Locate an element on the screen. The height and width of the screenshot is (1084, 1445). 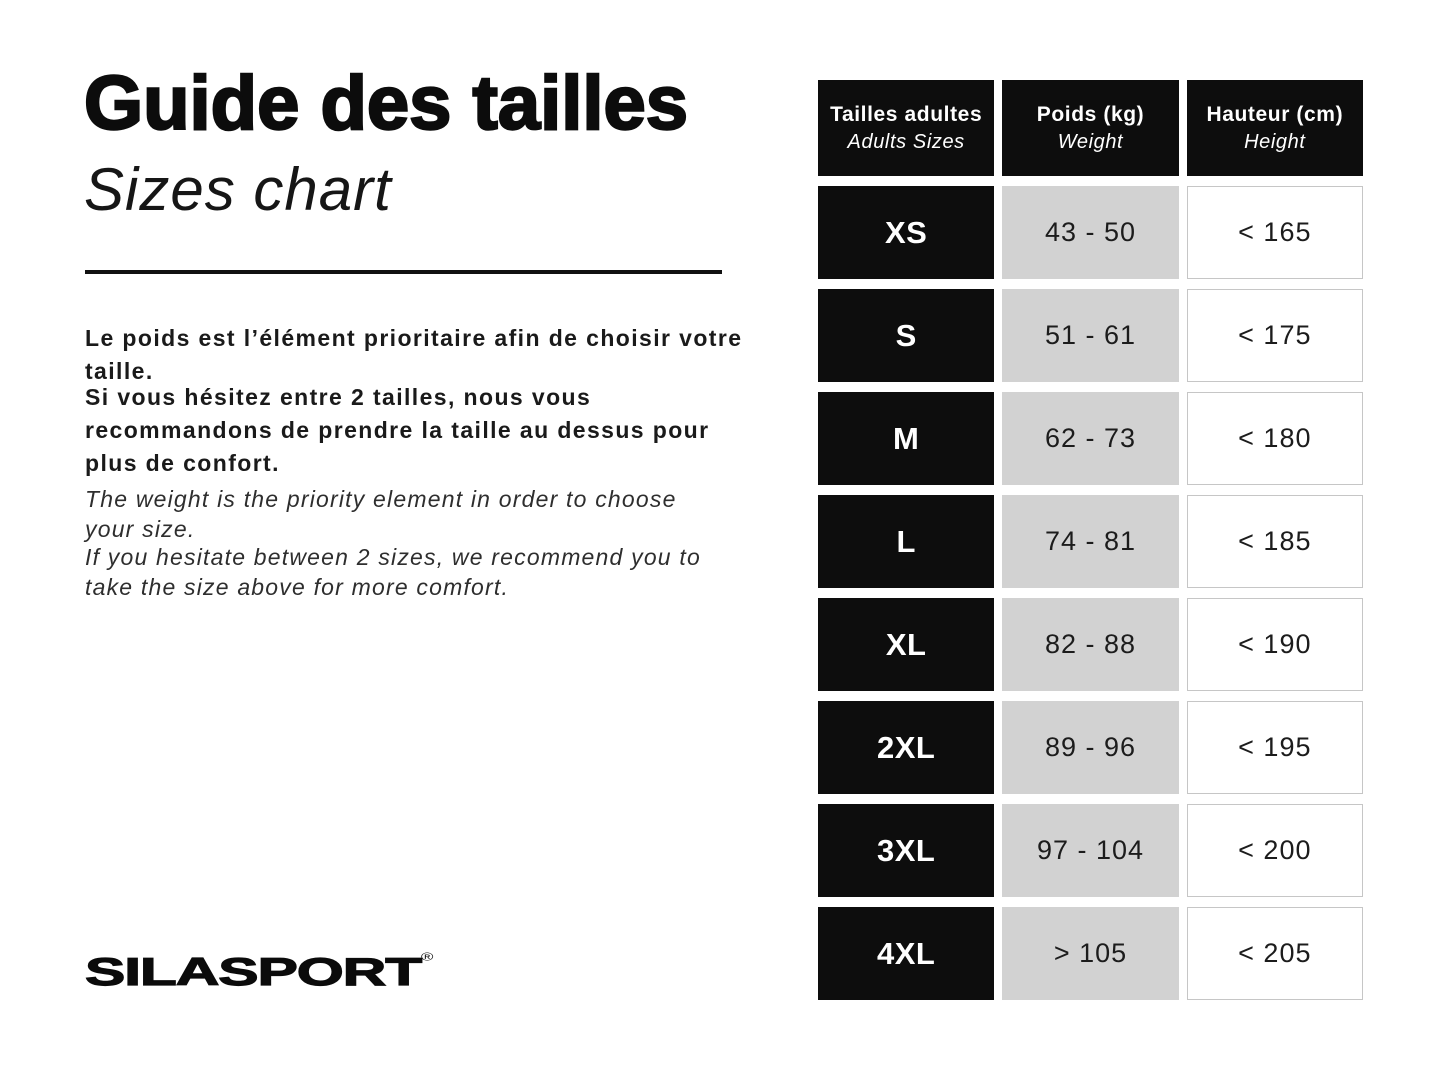
size-cell-l: L is located at coordinates (906, 541).